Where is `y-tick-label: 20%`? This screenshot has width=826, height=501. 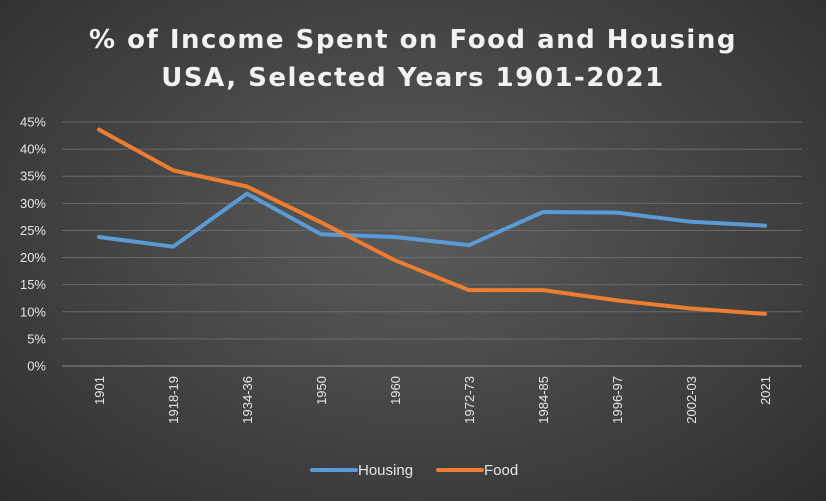
y-tick-label: 20% is located at coordinates (33, 257).